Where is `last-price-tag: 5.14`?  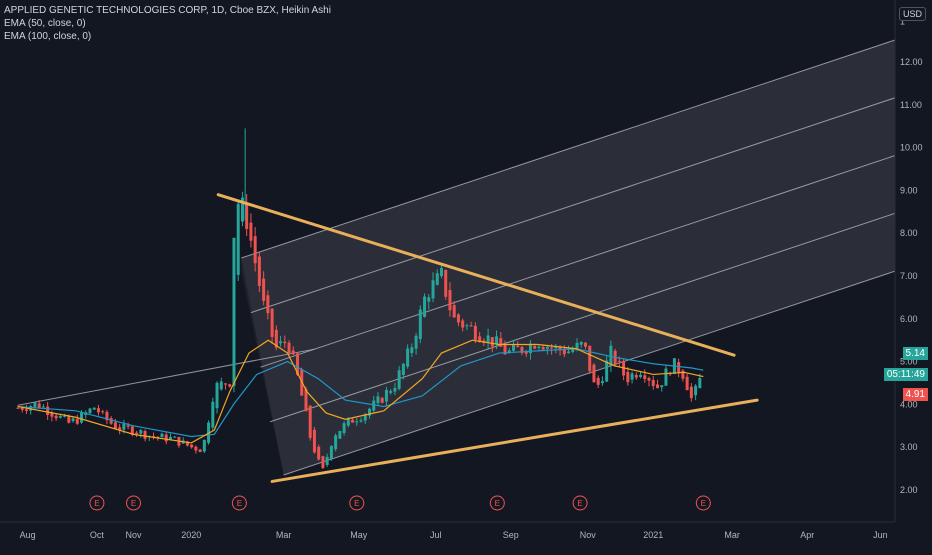
last-price-tag: 5.14 is located at coordinates (915, 353).